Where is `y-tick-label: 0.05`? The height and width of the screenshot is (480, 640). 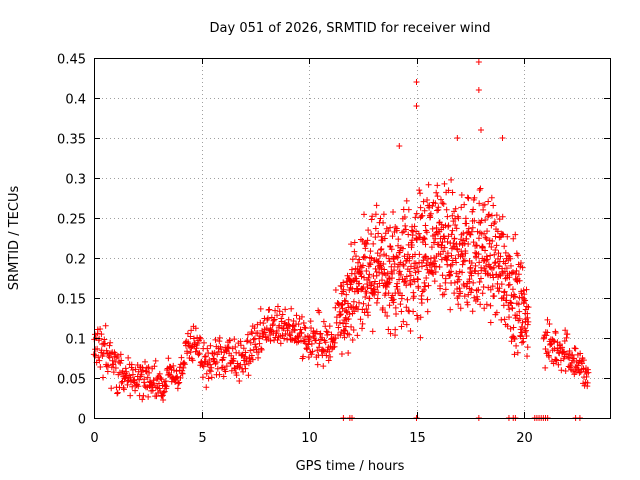 y-tick-label: 0.05 is located at coordinates (71, 380).